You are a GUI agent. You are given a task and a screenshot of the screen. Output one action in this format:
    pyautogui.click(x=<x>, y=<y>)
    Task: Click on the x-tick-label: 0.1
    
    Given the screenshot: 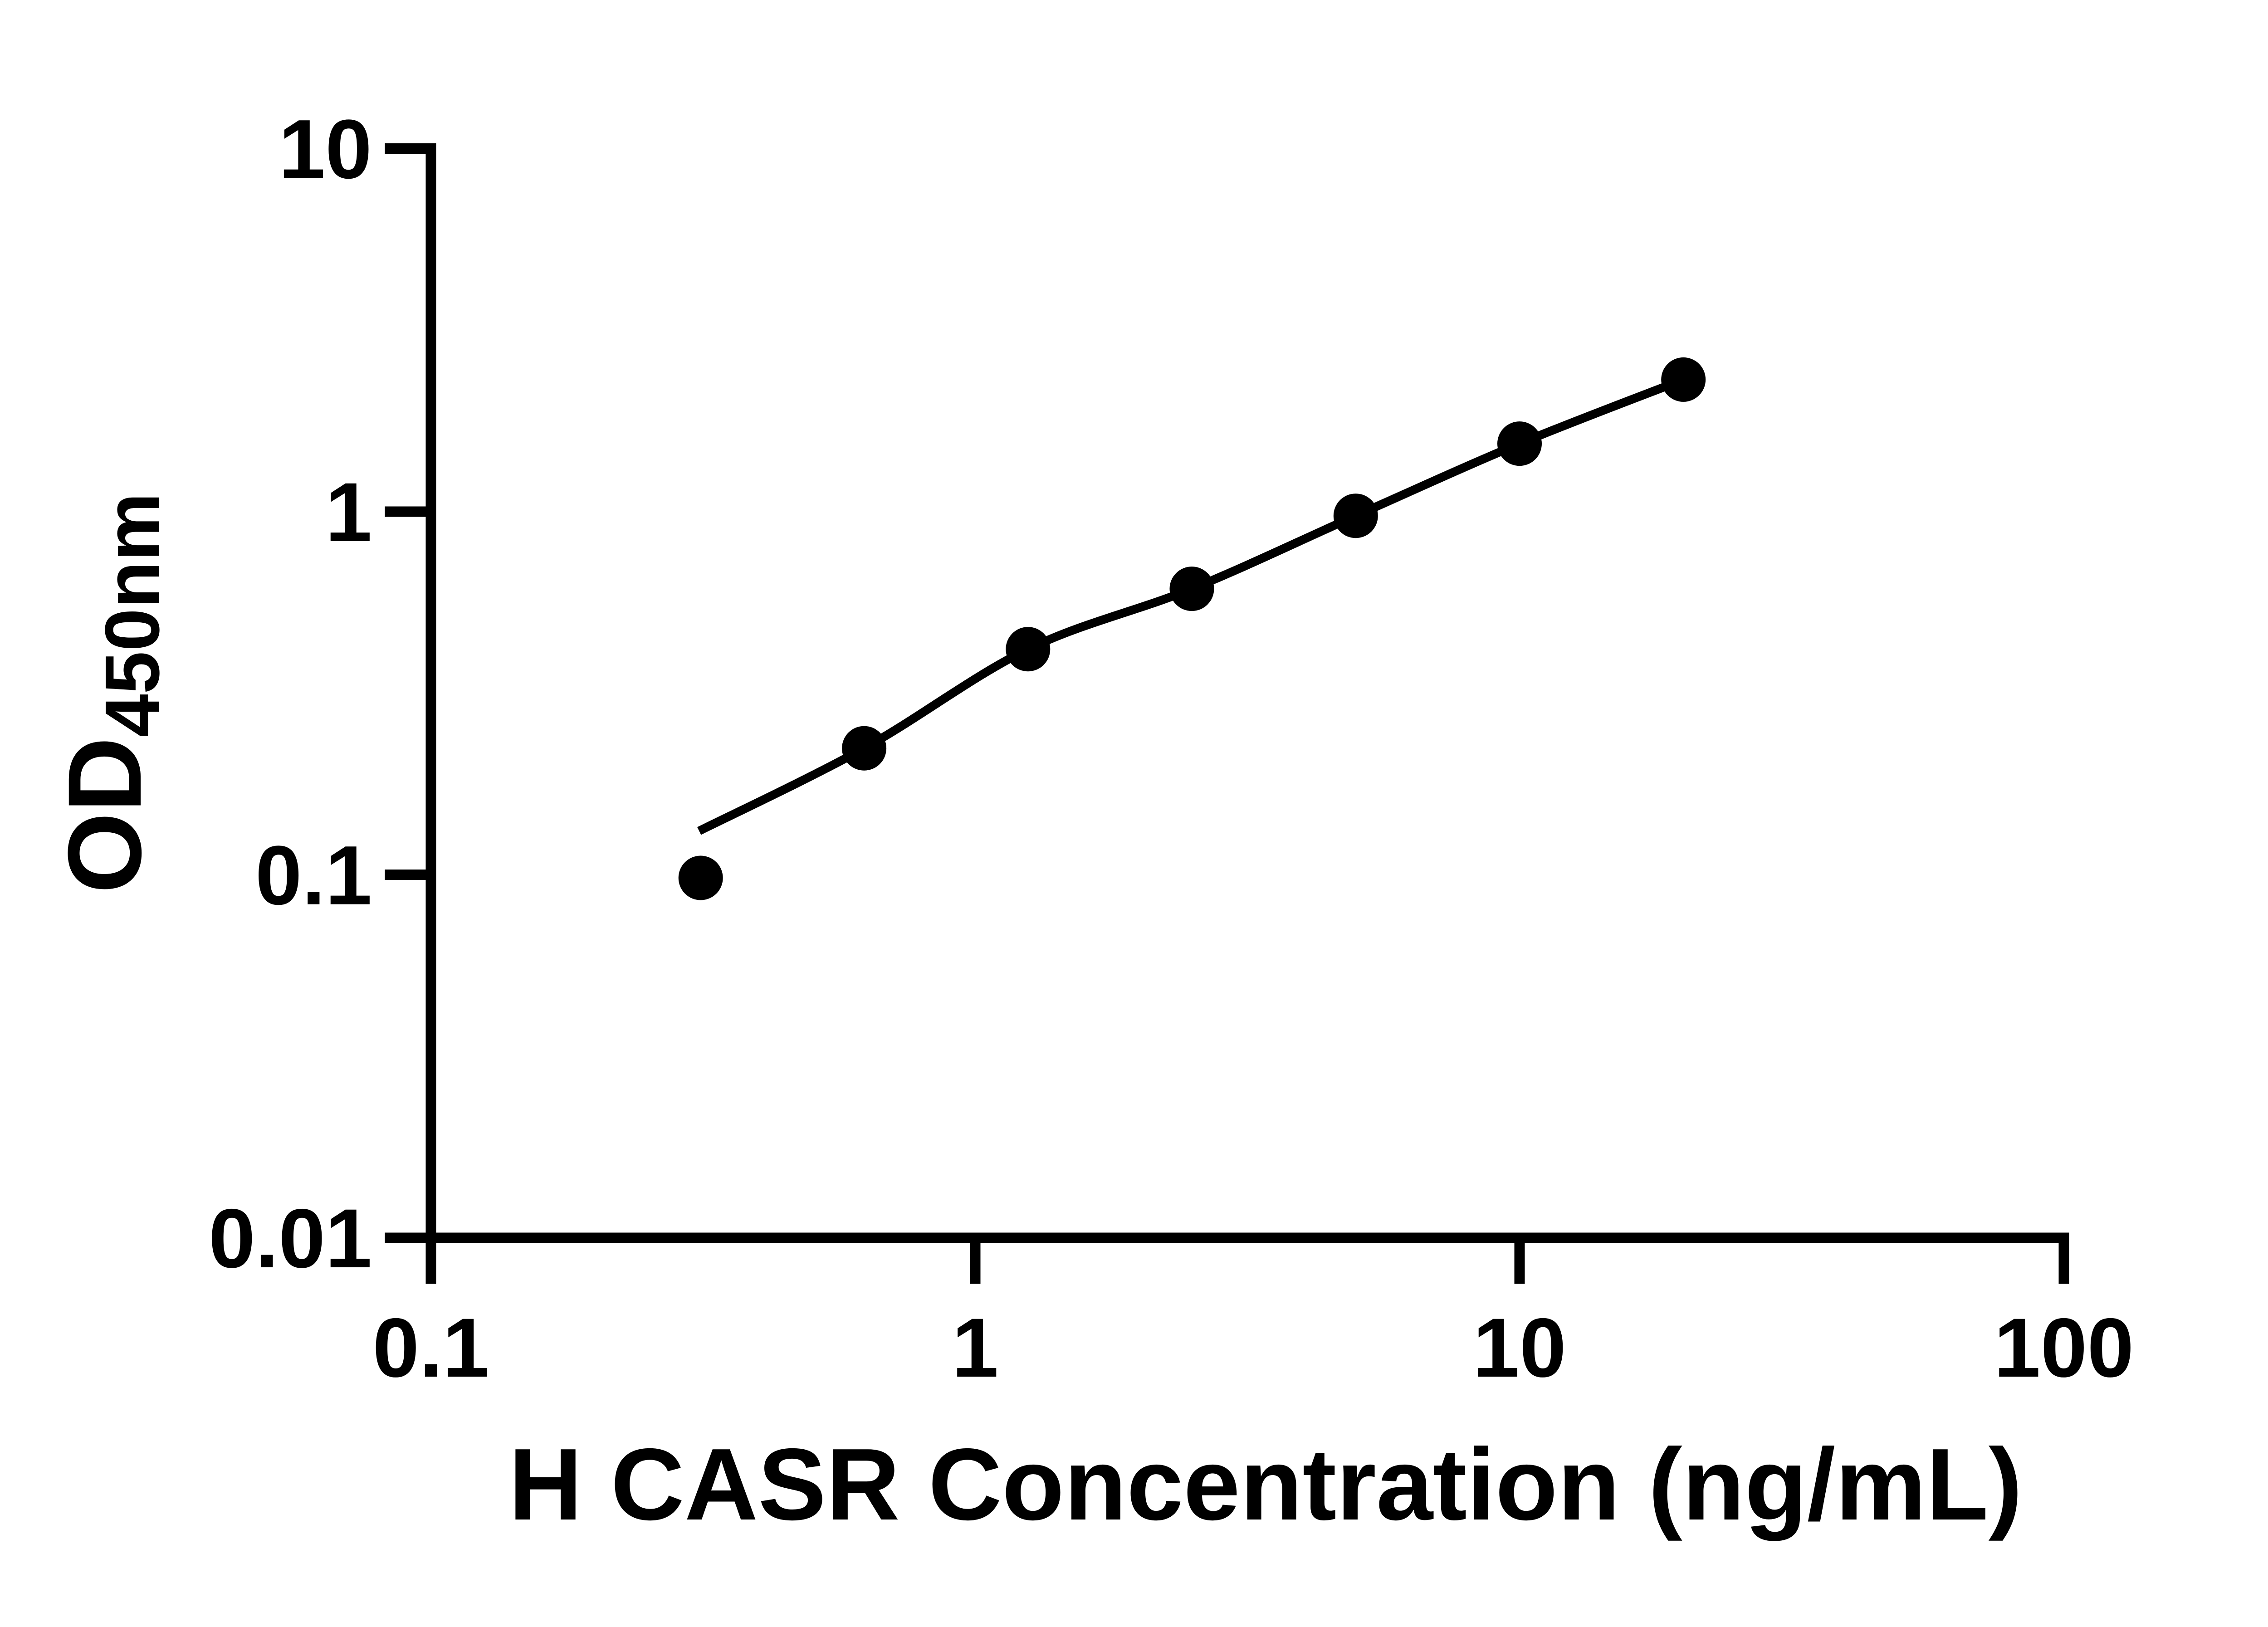 What is the action you would take?
    pyautogui.click(x=431, y=1348)
    